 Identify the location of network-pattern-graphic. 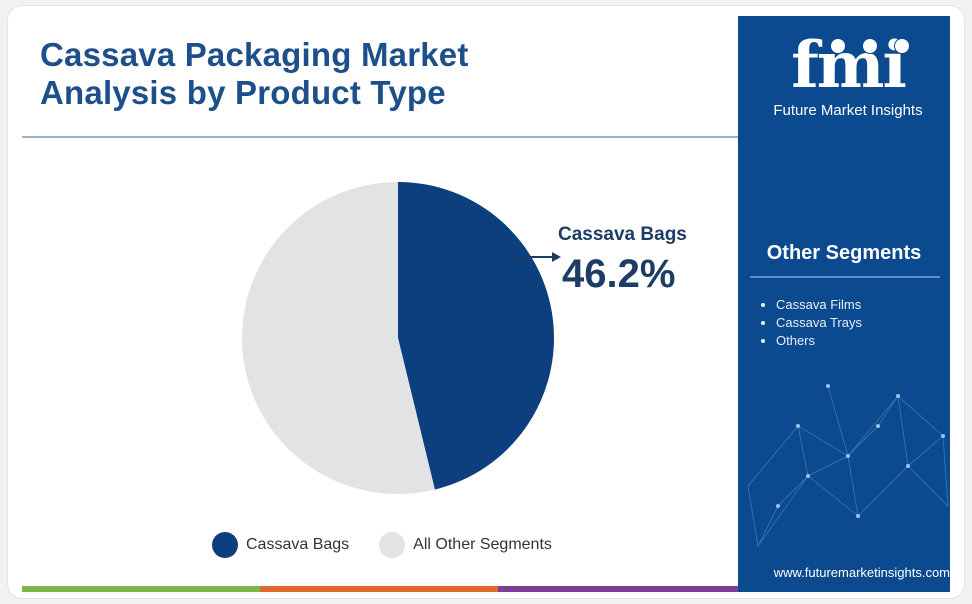
(848, 466).